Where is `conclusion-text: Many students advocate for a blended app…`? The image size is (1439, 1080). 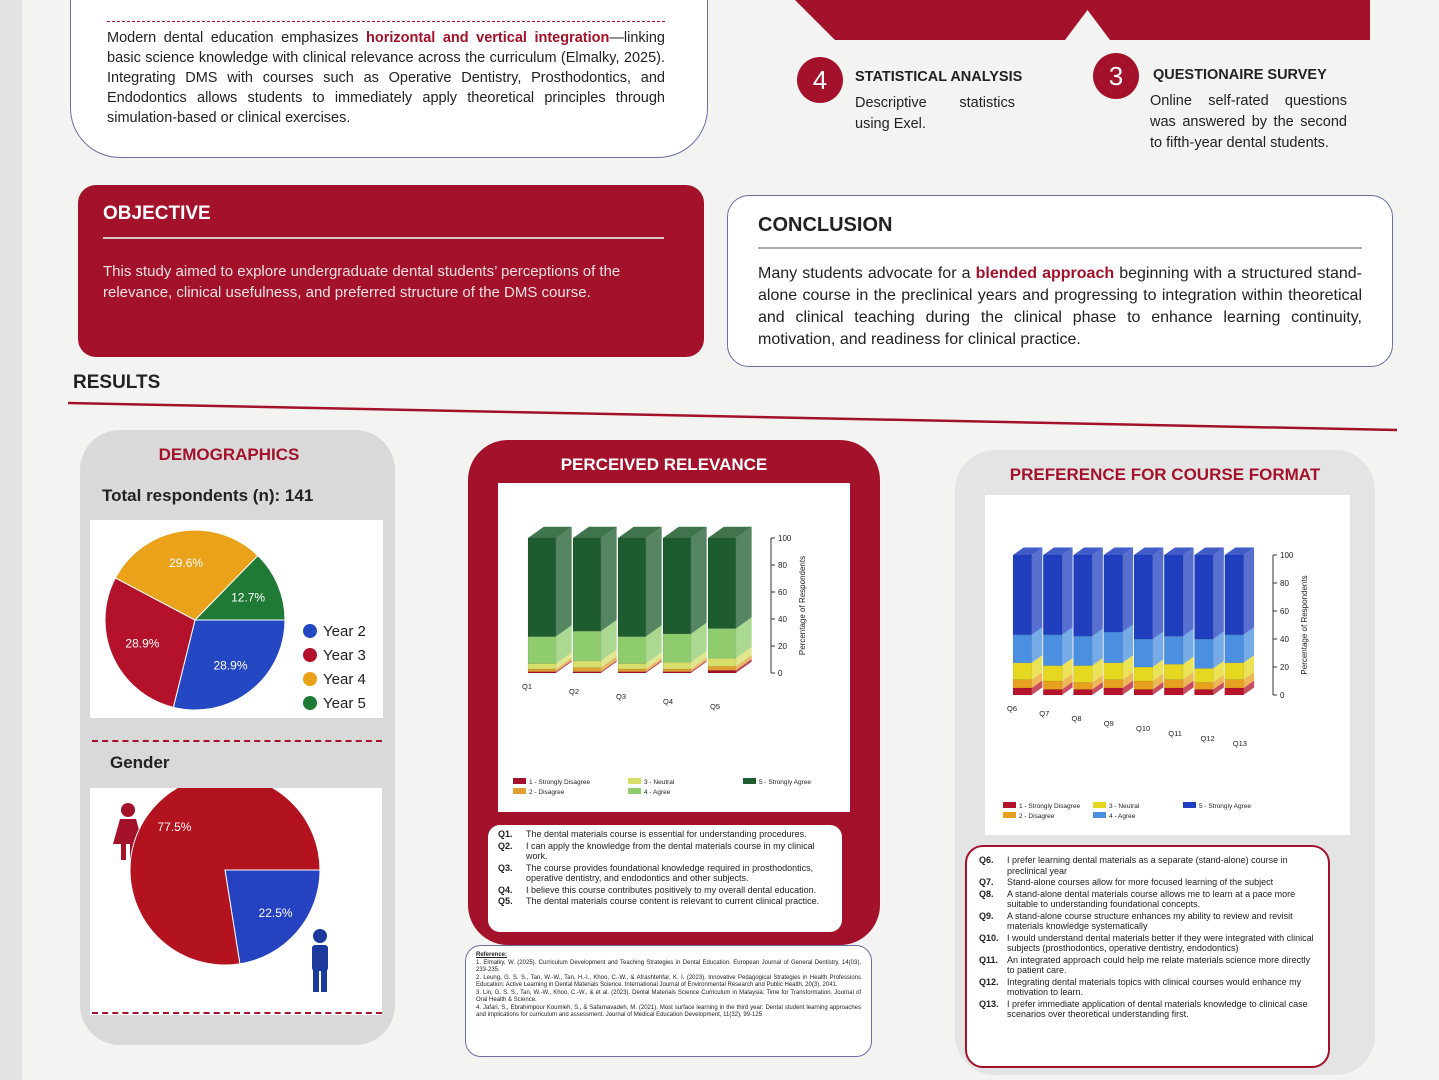 conclusion-text: Many students advocate for a blended app… is located at coordinates (1060, 307).